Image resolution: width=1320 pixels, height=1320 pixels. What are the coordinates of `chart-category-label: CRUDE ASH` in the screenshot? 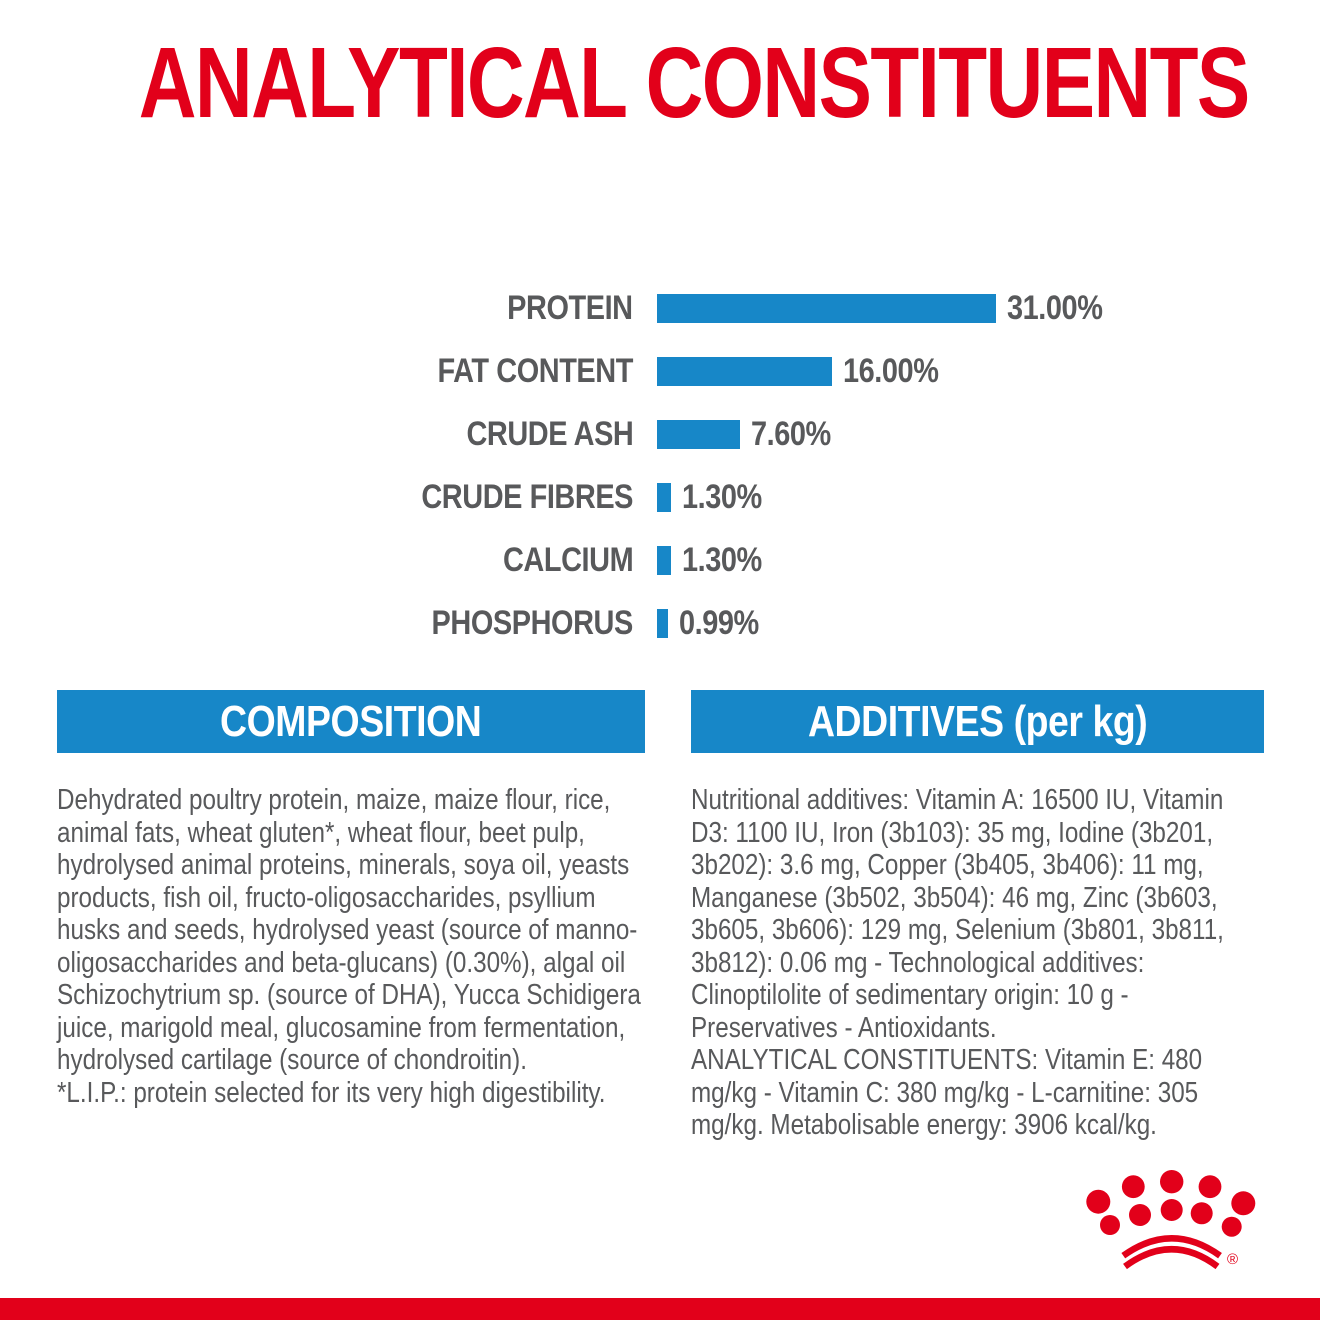 It's located at (549, 434).